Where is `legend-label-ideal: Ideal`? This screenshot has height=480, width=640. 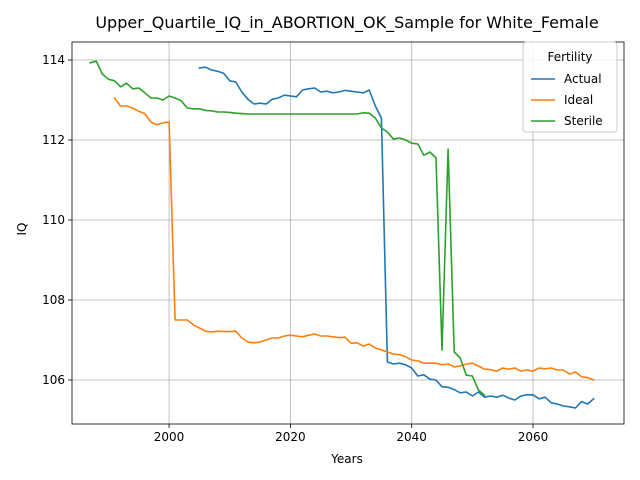
legend-label-ideal: Ideal is located at coordinates (578, 100).